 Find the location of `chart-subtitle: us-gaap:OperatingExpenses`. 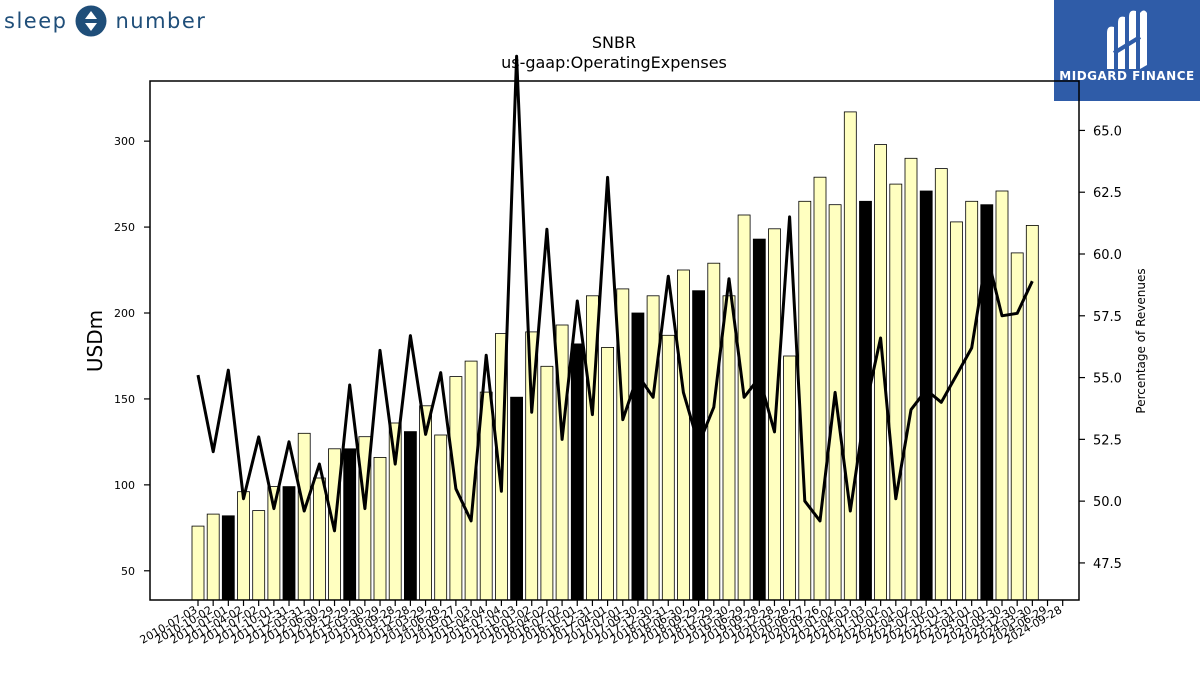

chart-subtitle: us-gaap:OperatingExpenses is located at coordinates (614, 62).